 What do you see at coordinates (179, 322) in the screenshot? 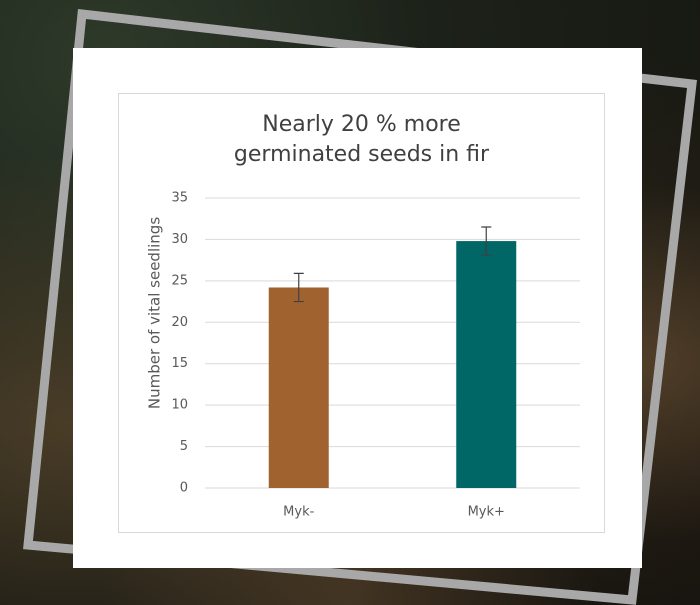
I see `y-tick-label: 20` at bounding box center [179, 322].